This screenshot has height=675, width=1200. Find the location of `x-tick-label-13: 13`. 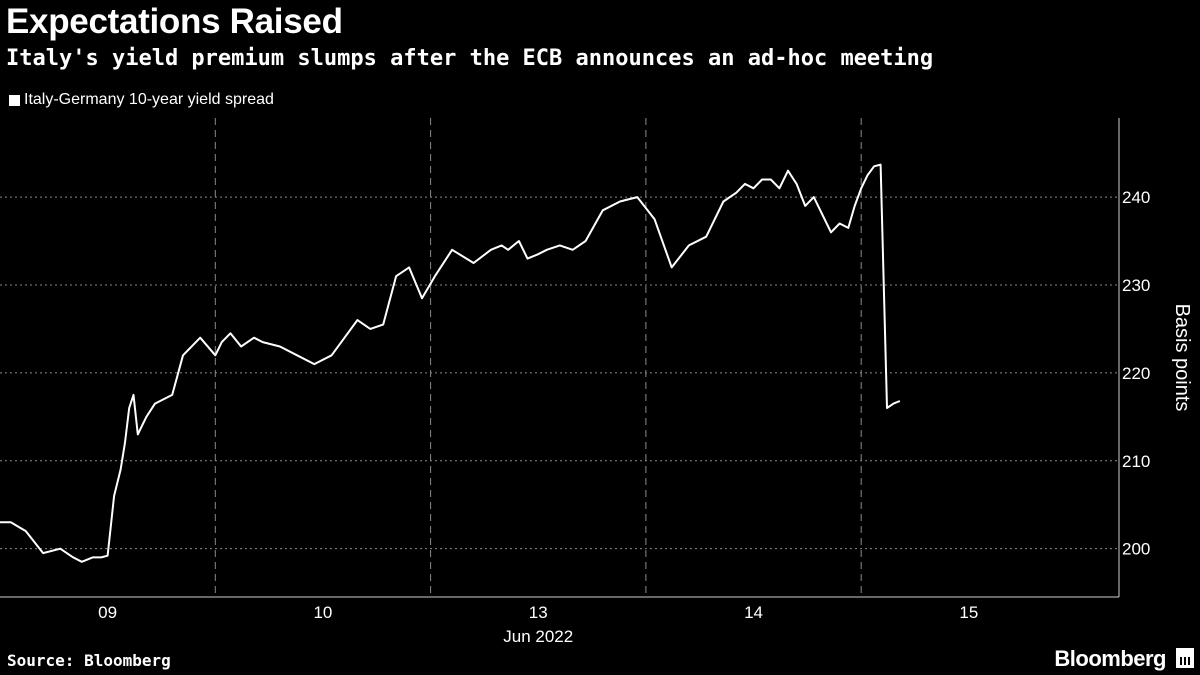

x-tick-label-13: 13 is located at coordinates (538, 612).